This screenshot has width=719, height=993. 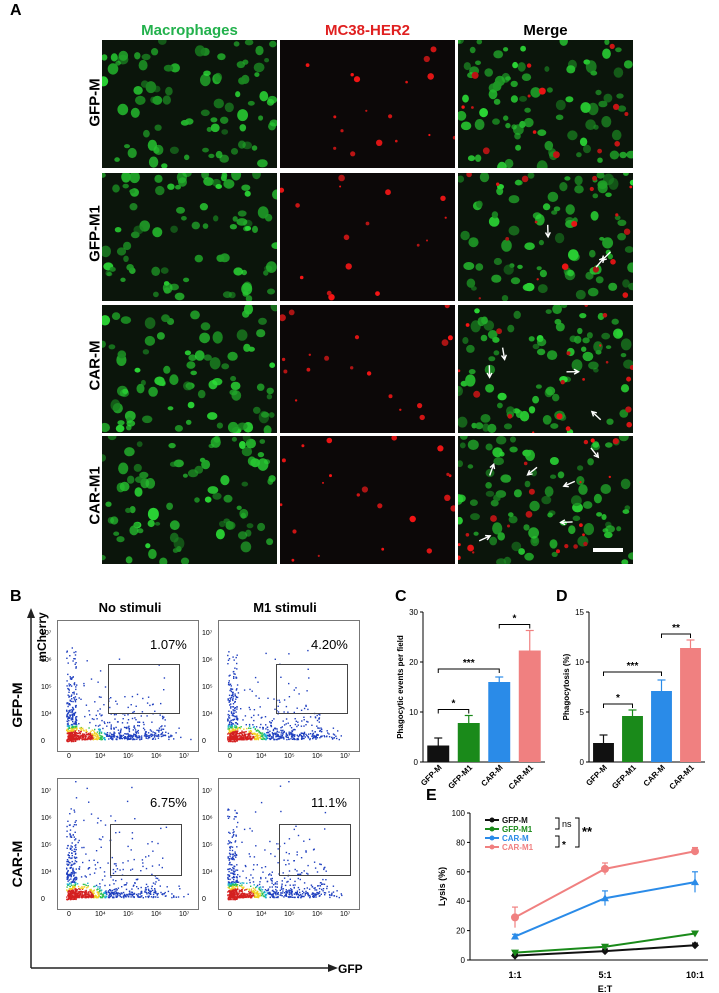 What do you see at coordinates (454, 704) in the screenshot?
I see `sig-bracket-c1-label: *` at bounding box center [454, 704].